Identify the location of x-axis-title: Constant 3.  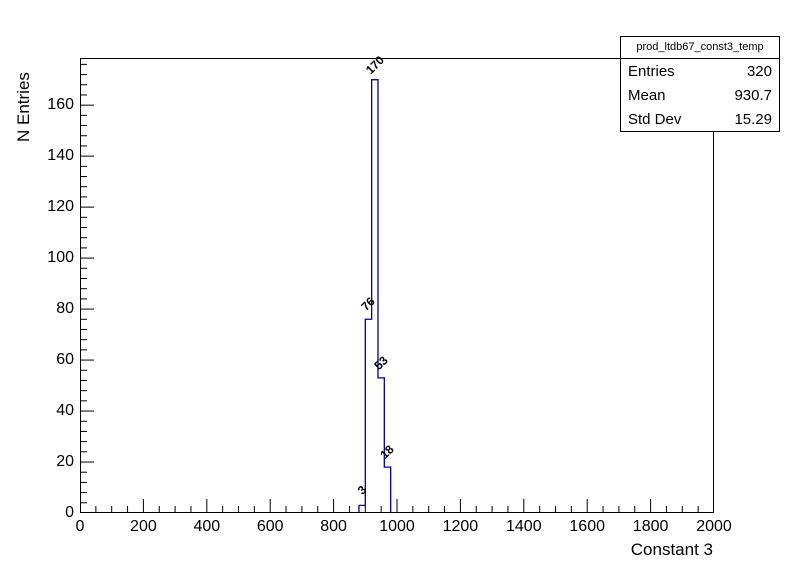
(671, 549).